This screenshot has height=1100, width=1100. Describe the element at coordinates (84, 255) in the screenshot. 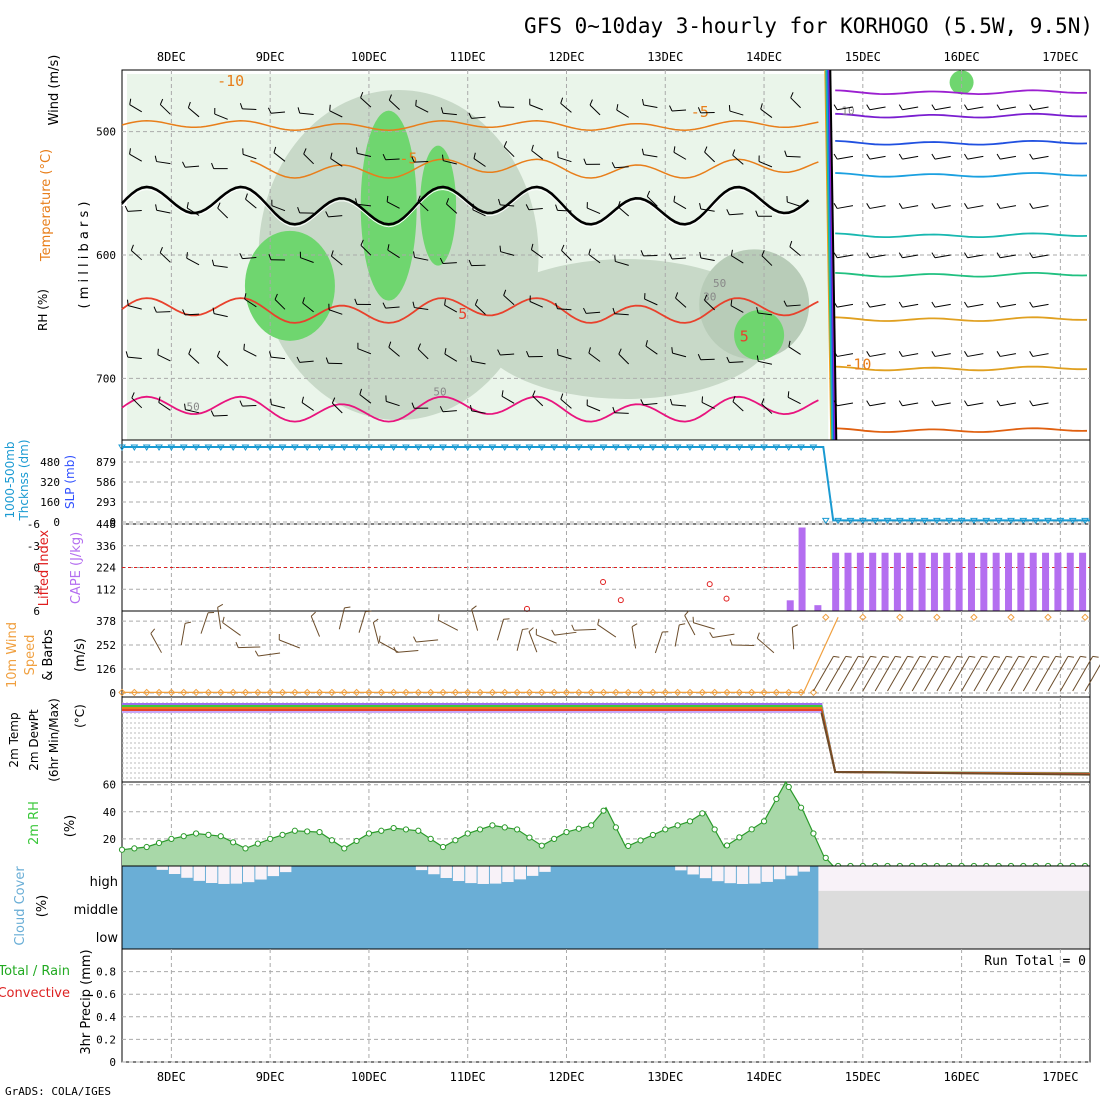

I see `pressure-axis-label: ( m i l l i b a r s )` at that location.